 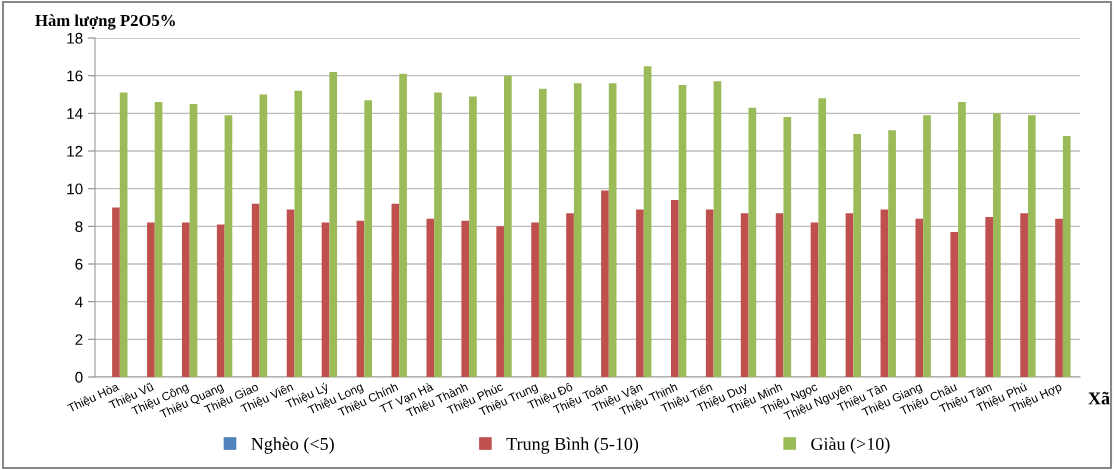 What do you see at coordinates (850, 445) in the screenshot?
I see `legend-label: Giàu (>10)` at bounding box center [850, 445].